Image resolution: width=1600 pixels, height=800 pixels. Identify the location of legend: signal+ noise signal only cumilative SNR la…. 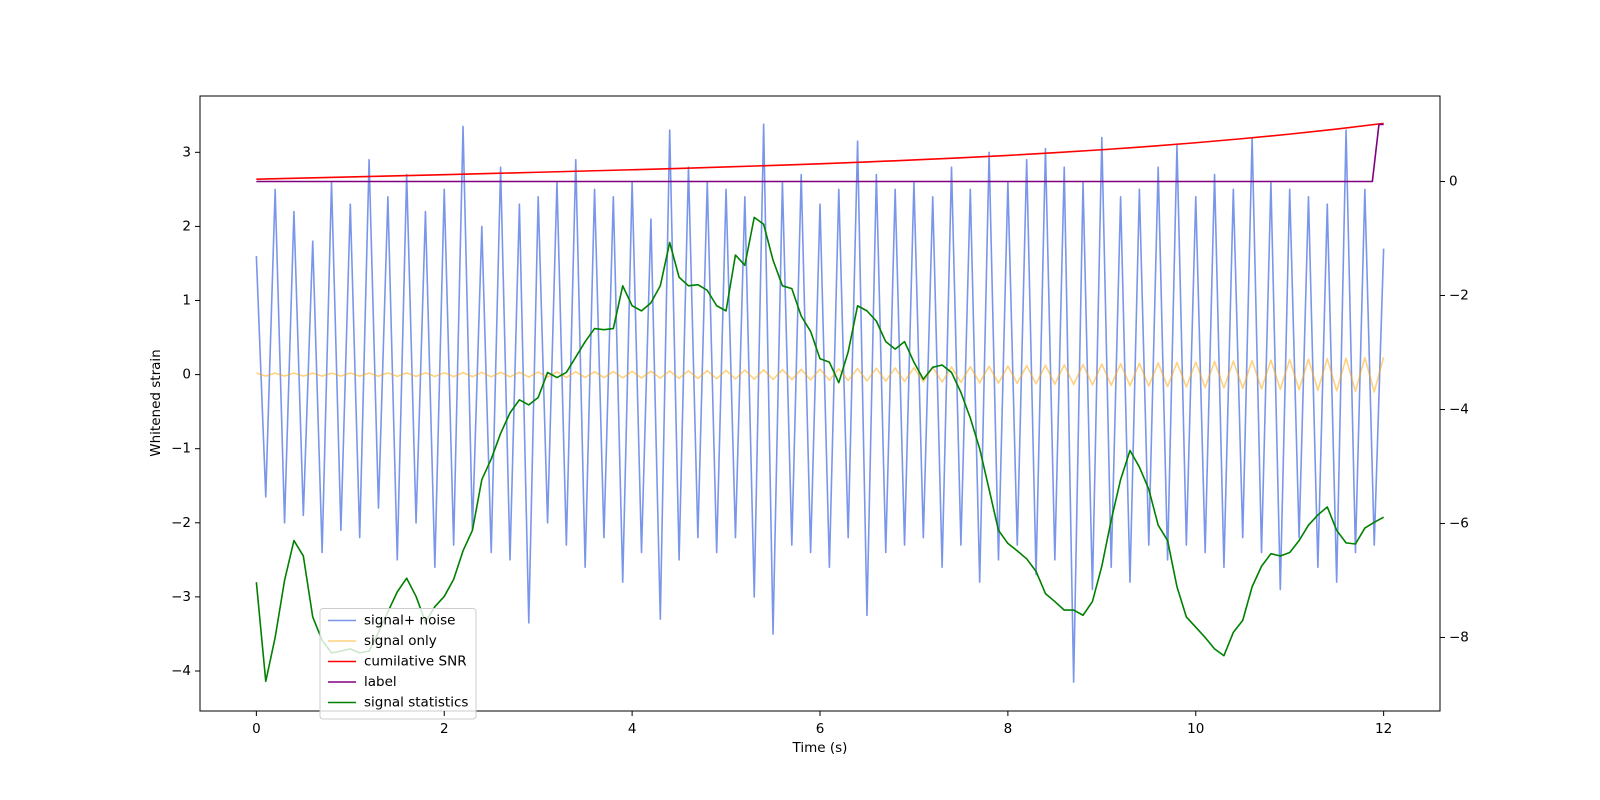
(398, 664).